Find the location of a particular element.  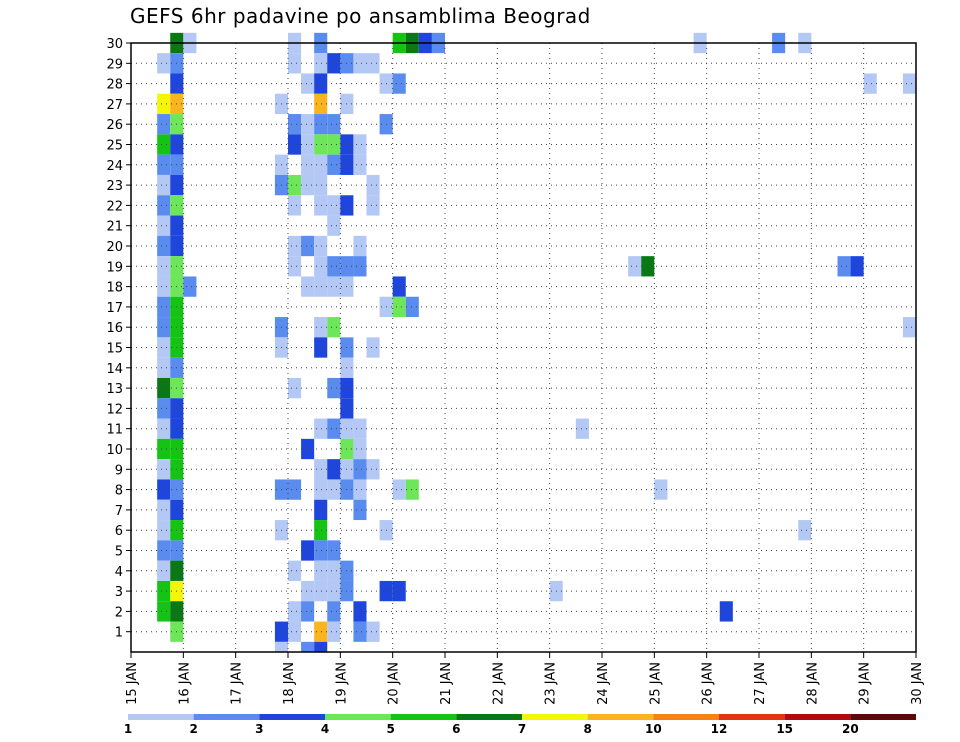

colorbar-label: 10 is located at coordinates (653, 729).